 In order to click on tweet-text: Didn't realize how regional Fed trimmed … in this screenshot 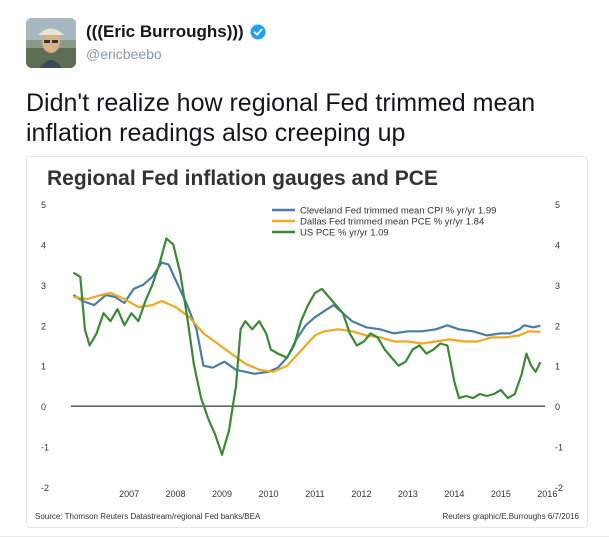, I will do `click(281, 118)`.